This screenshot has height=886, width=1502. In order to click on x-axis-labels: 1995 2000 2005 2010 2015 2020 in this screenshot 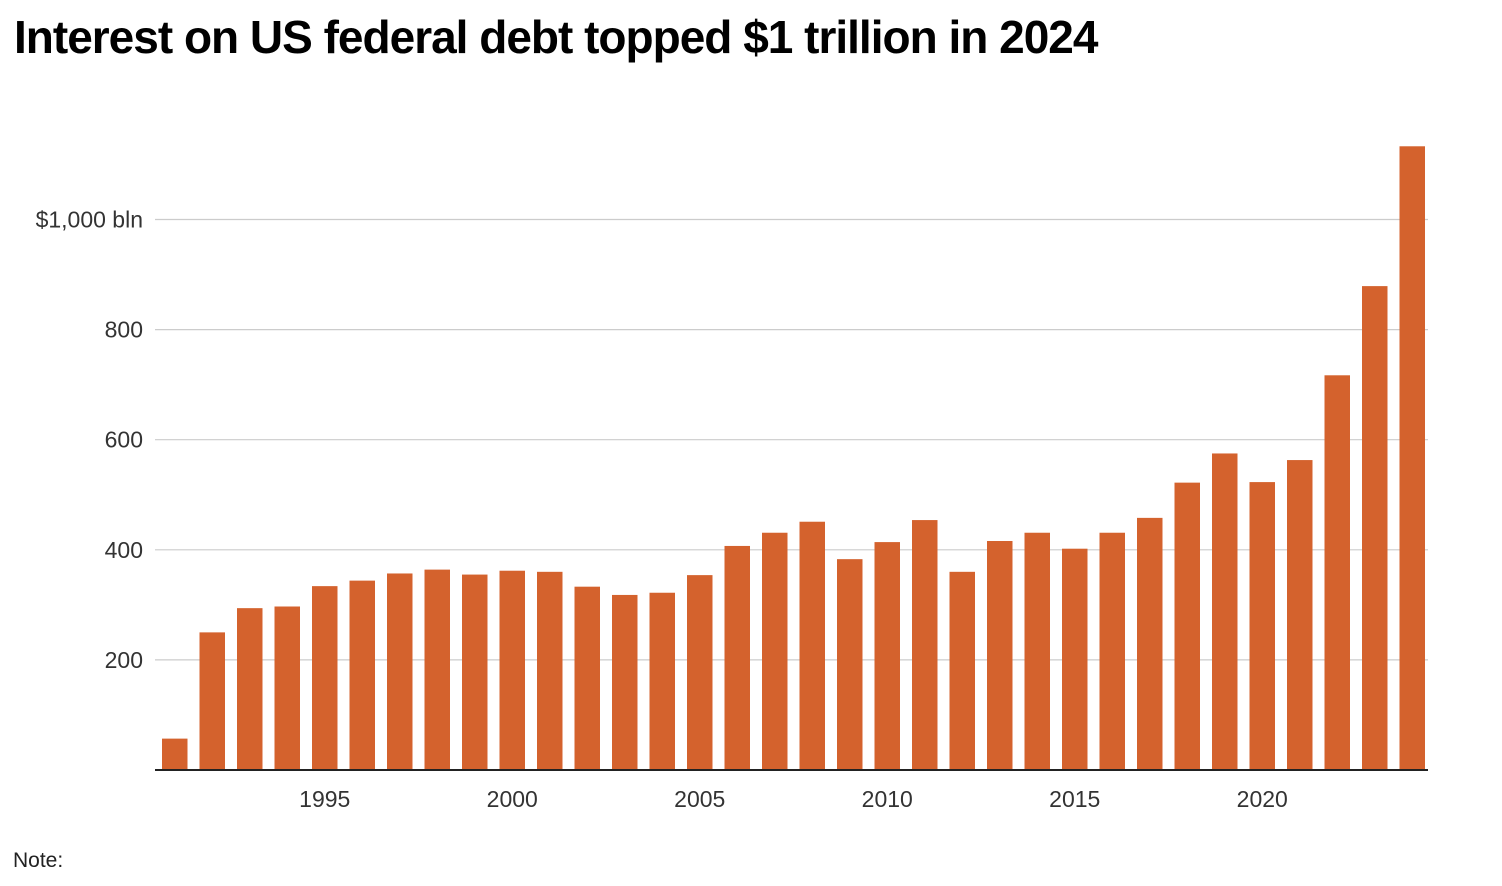, I will do `click(793, 799)`.